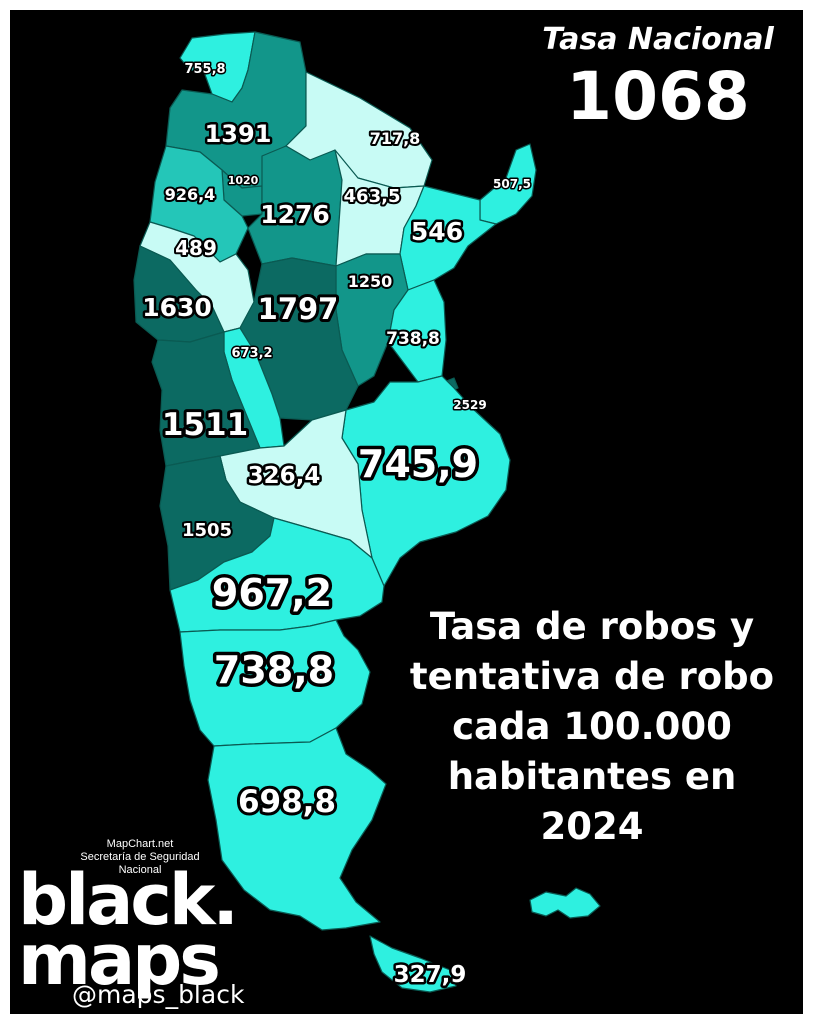 This screenshot has width=813, height=1024. What do you see at coordinates (370, 281) in the screenshot?
I see `value-label-santa-fe: 1250` at bounding box center [370, 281].